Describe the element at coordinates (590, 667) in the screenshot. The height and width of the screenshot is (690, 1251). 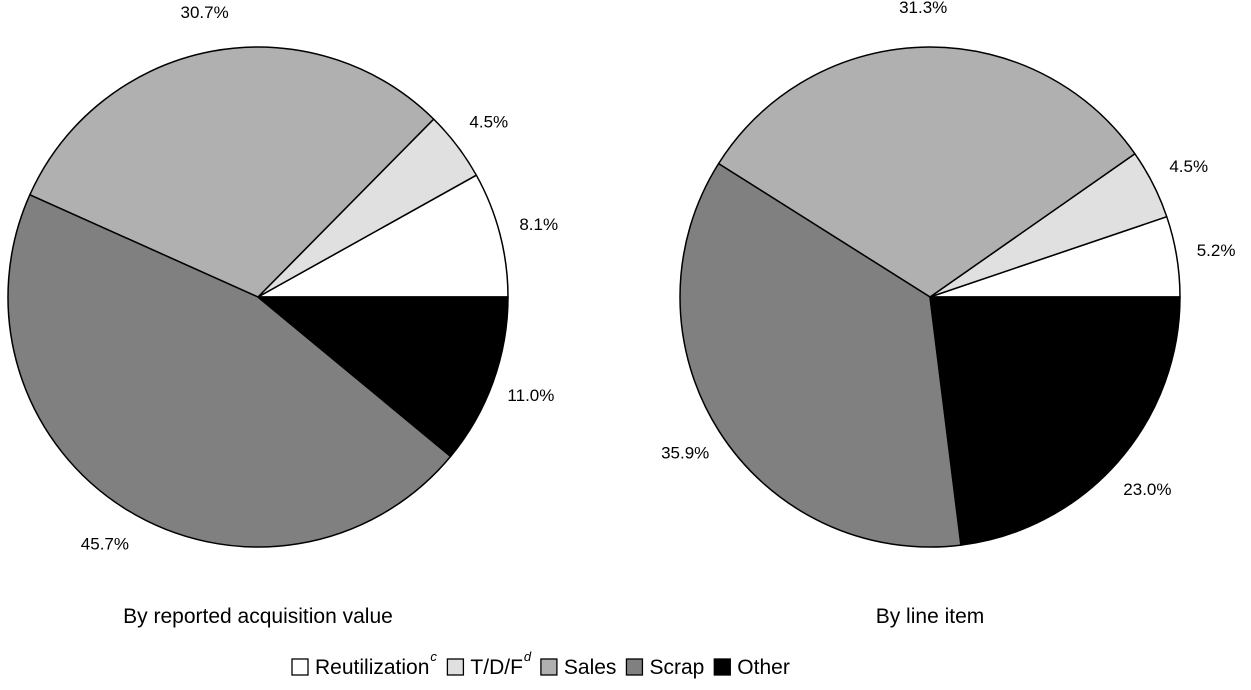
I see `legend-label-sales: Sales` at that location.